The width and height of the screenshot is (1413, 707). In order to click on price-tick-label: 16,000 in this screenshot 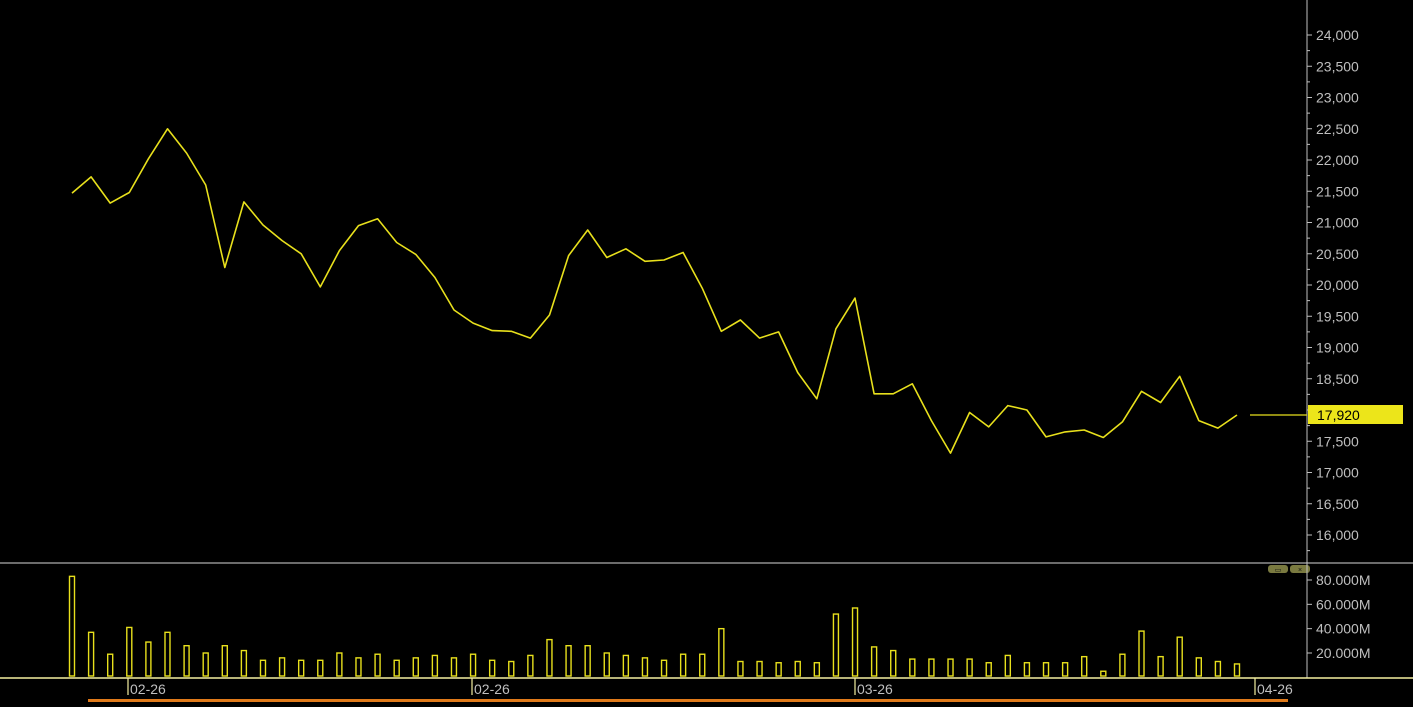, I will do `click(1337, 535)`.